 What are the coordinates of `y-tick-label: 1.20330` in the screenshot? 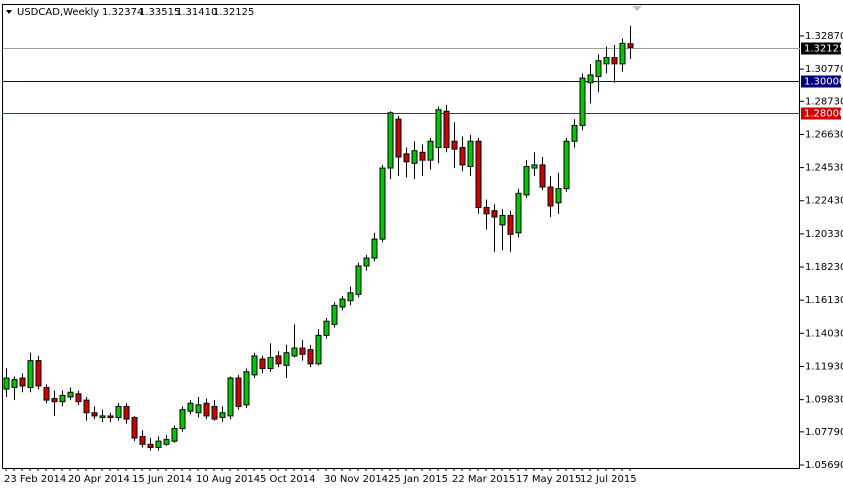 It's located at (824, 234).